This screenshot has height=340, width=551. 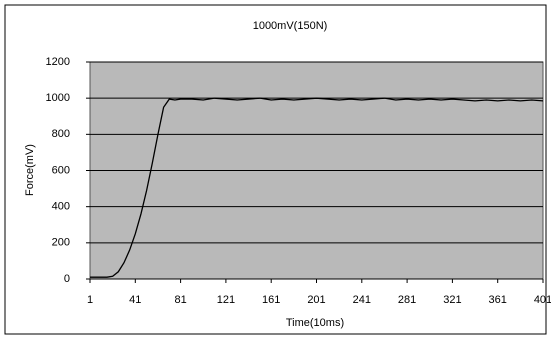 What do you see at coordinates (61, 170) in the screenshot?
I see `y-tick-label: 600` at bounding box center [61, 170].